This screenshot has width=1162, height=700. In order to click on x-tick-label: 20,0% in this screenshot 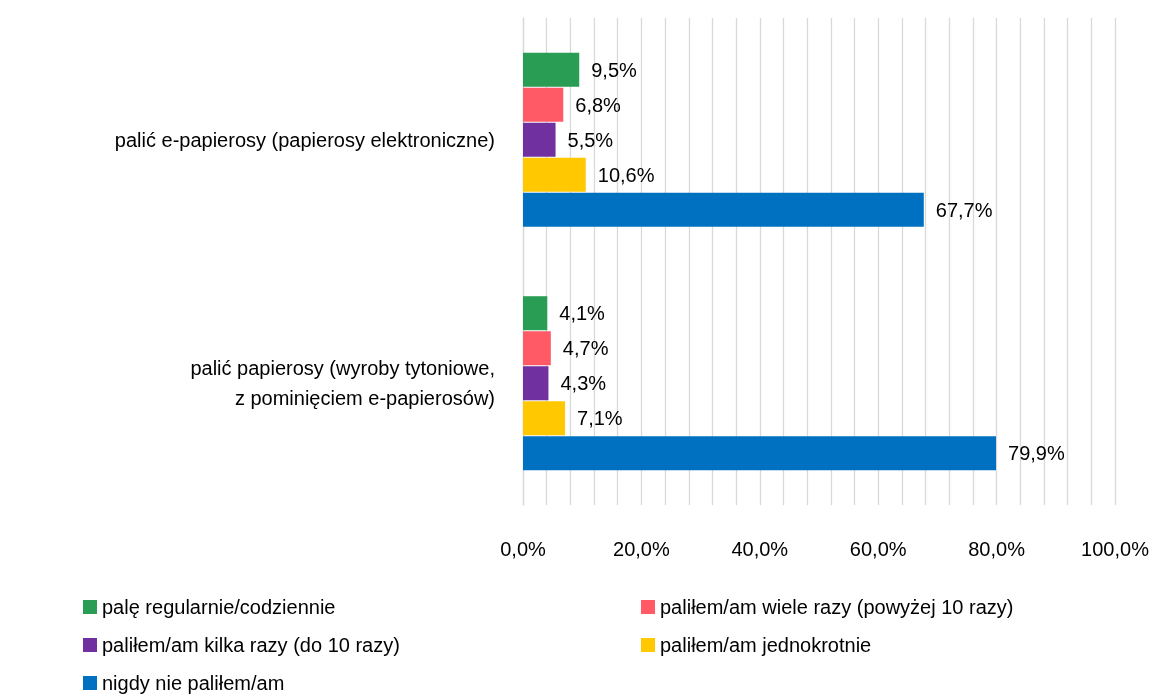, I will do `click(641, 549)`.